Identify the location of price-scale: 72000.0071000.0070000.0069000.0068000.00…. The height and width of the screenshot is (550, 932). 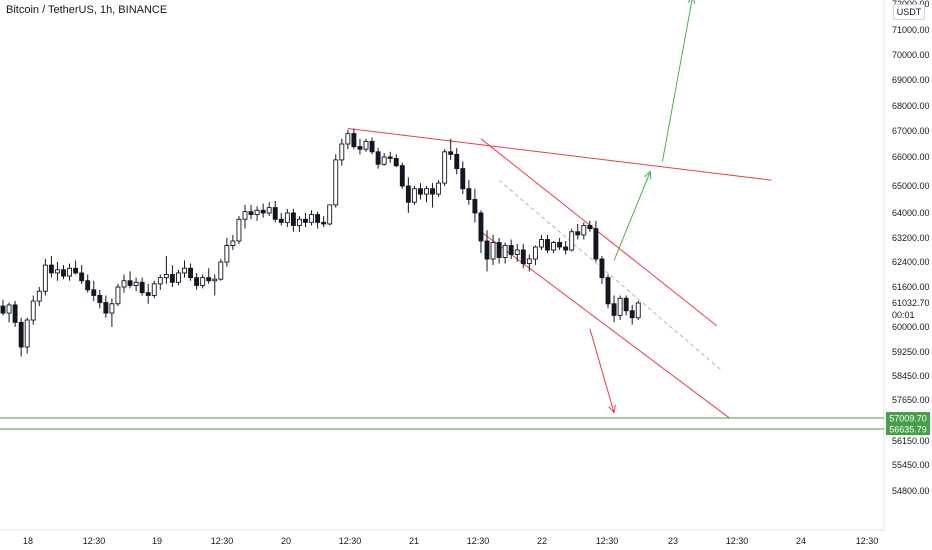
(911, 248).